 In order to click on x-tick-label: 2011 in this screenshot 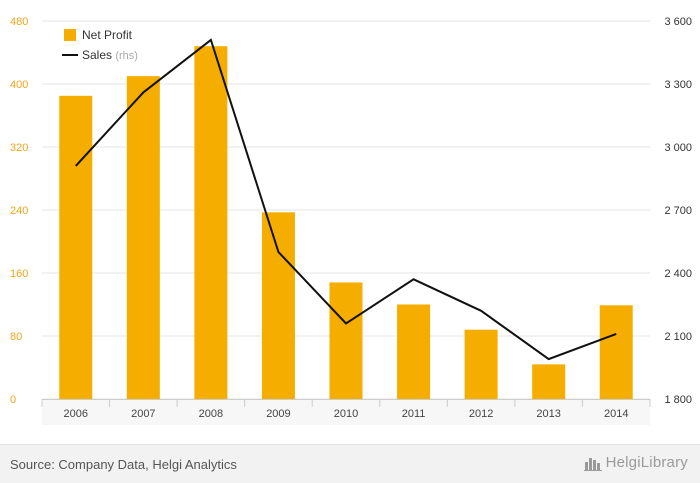, I will do `click(414, 414)`.